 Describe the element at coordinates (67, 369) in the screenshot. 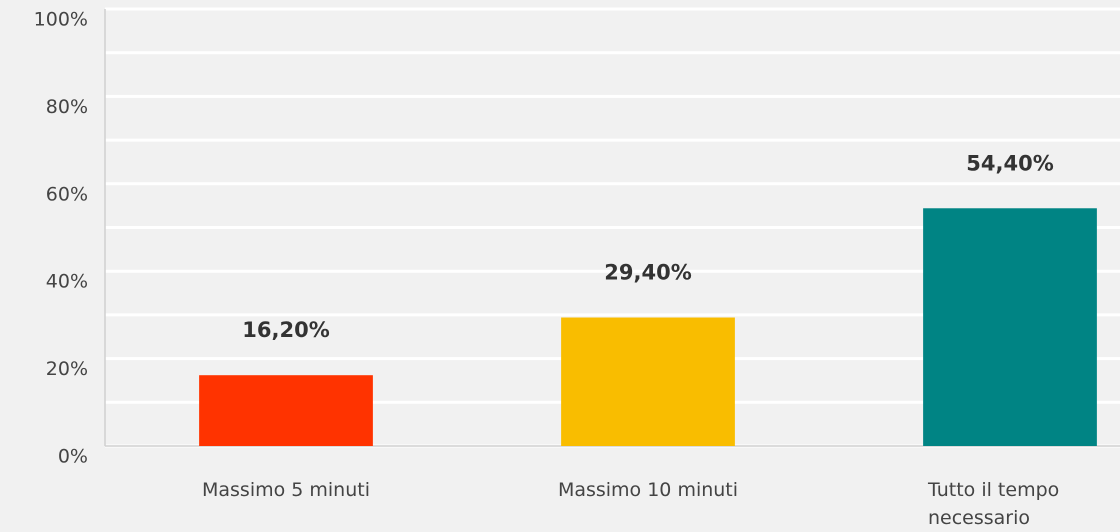

I see `y-tick-label: 20%` at that location.